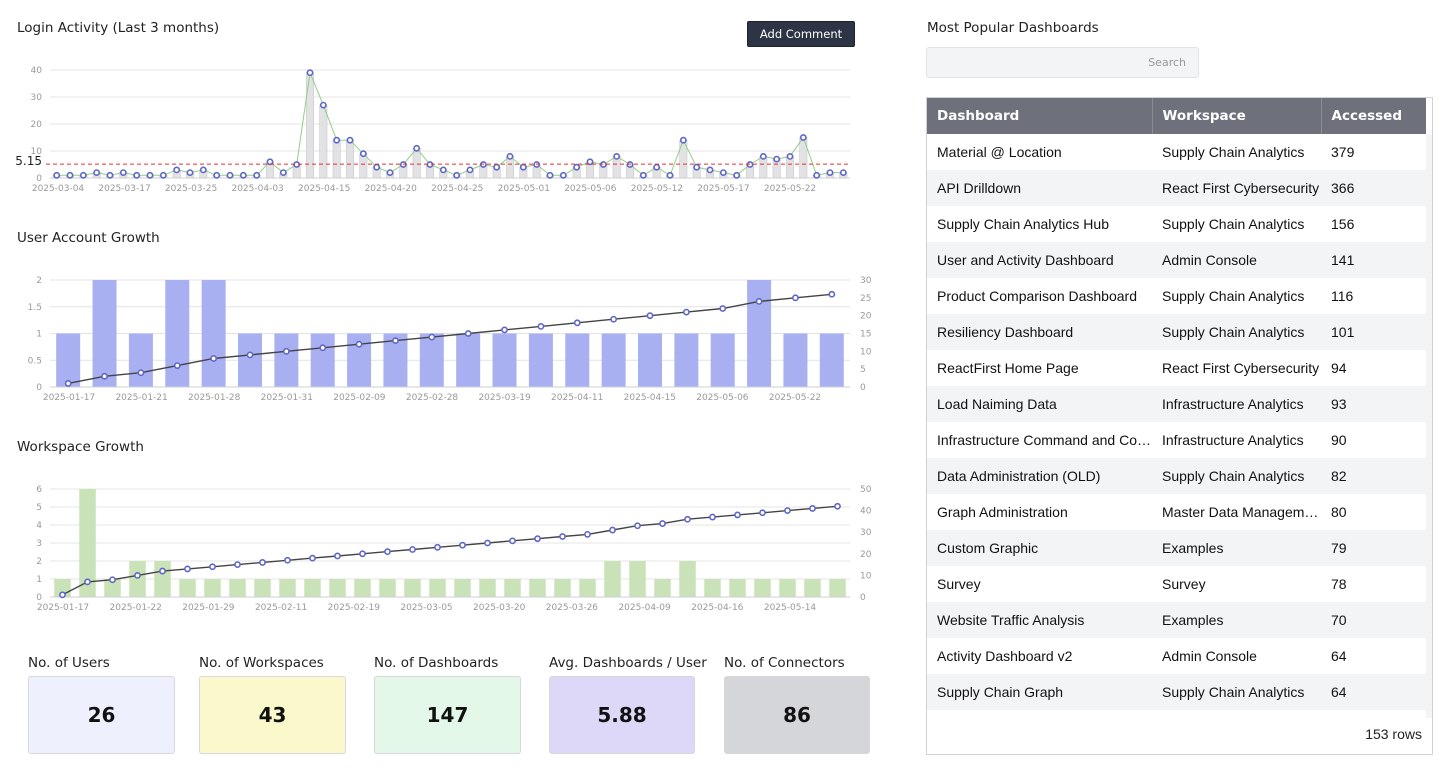  Describe the element at coordinates (801, 34) in the screenshot. I see `add-comment-button: Add Comment` at that location.